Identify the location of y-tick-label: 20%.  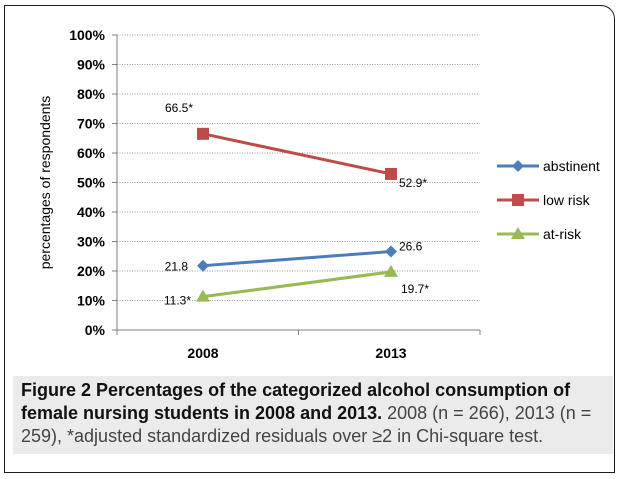
(91, 271).